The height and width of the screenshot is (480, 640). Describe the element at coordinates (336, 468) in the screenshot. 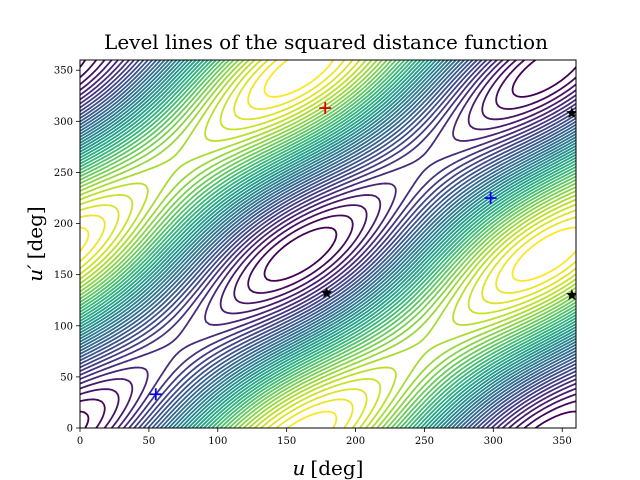

I see `x-axis-label-unit: [deg]` at that location.